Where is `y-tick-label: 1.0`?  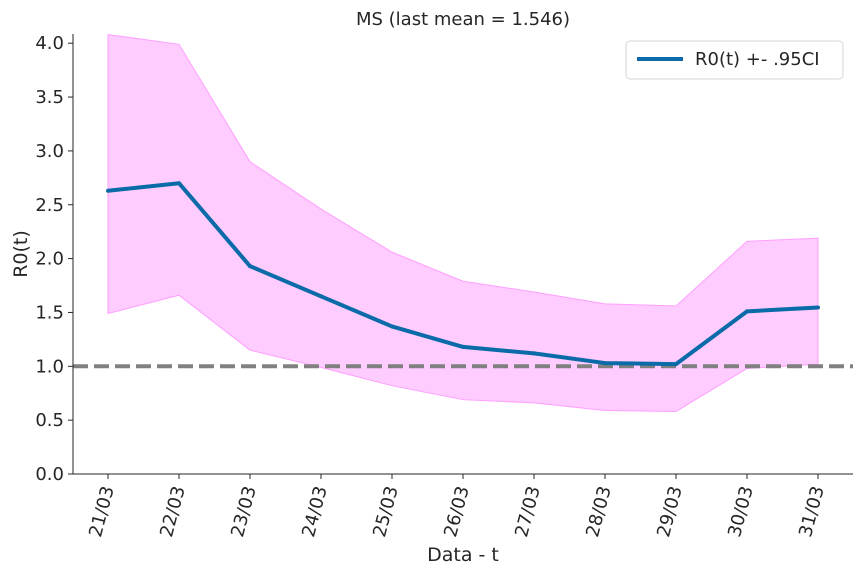
y-tick-label: 1.0 is located at coordinates (49, 366).